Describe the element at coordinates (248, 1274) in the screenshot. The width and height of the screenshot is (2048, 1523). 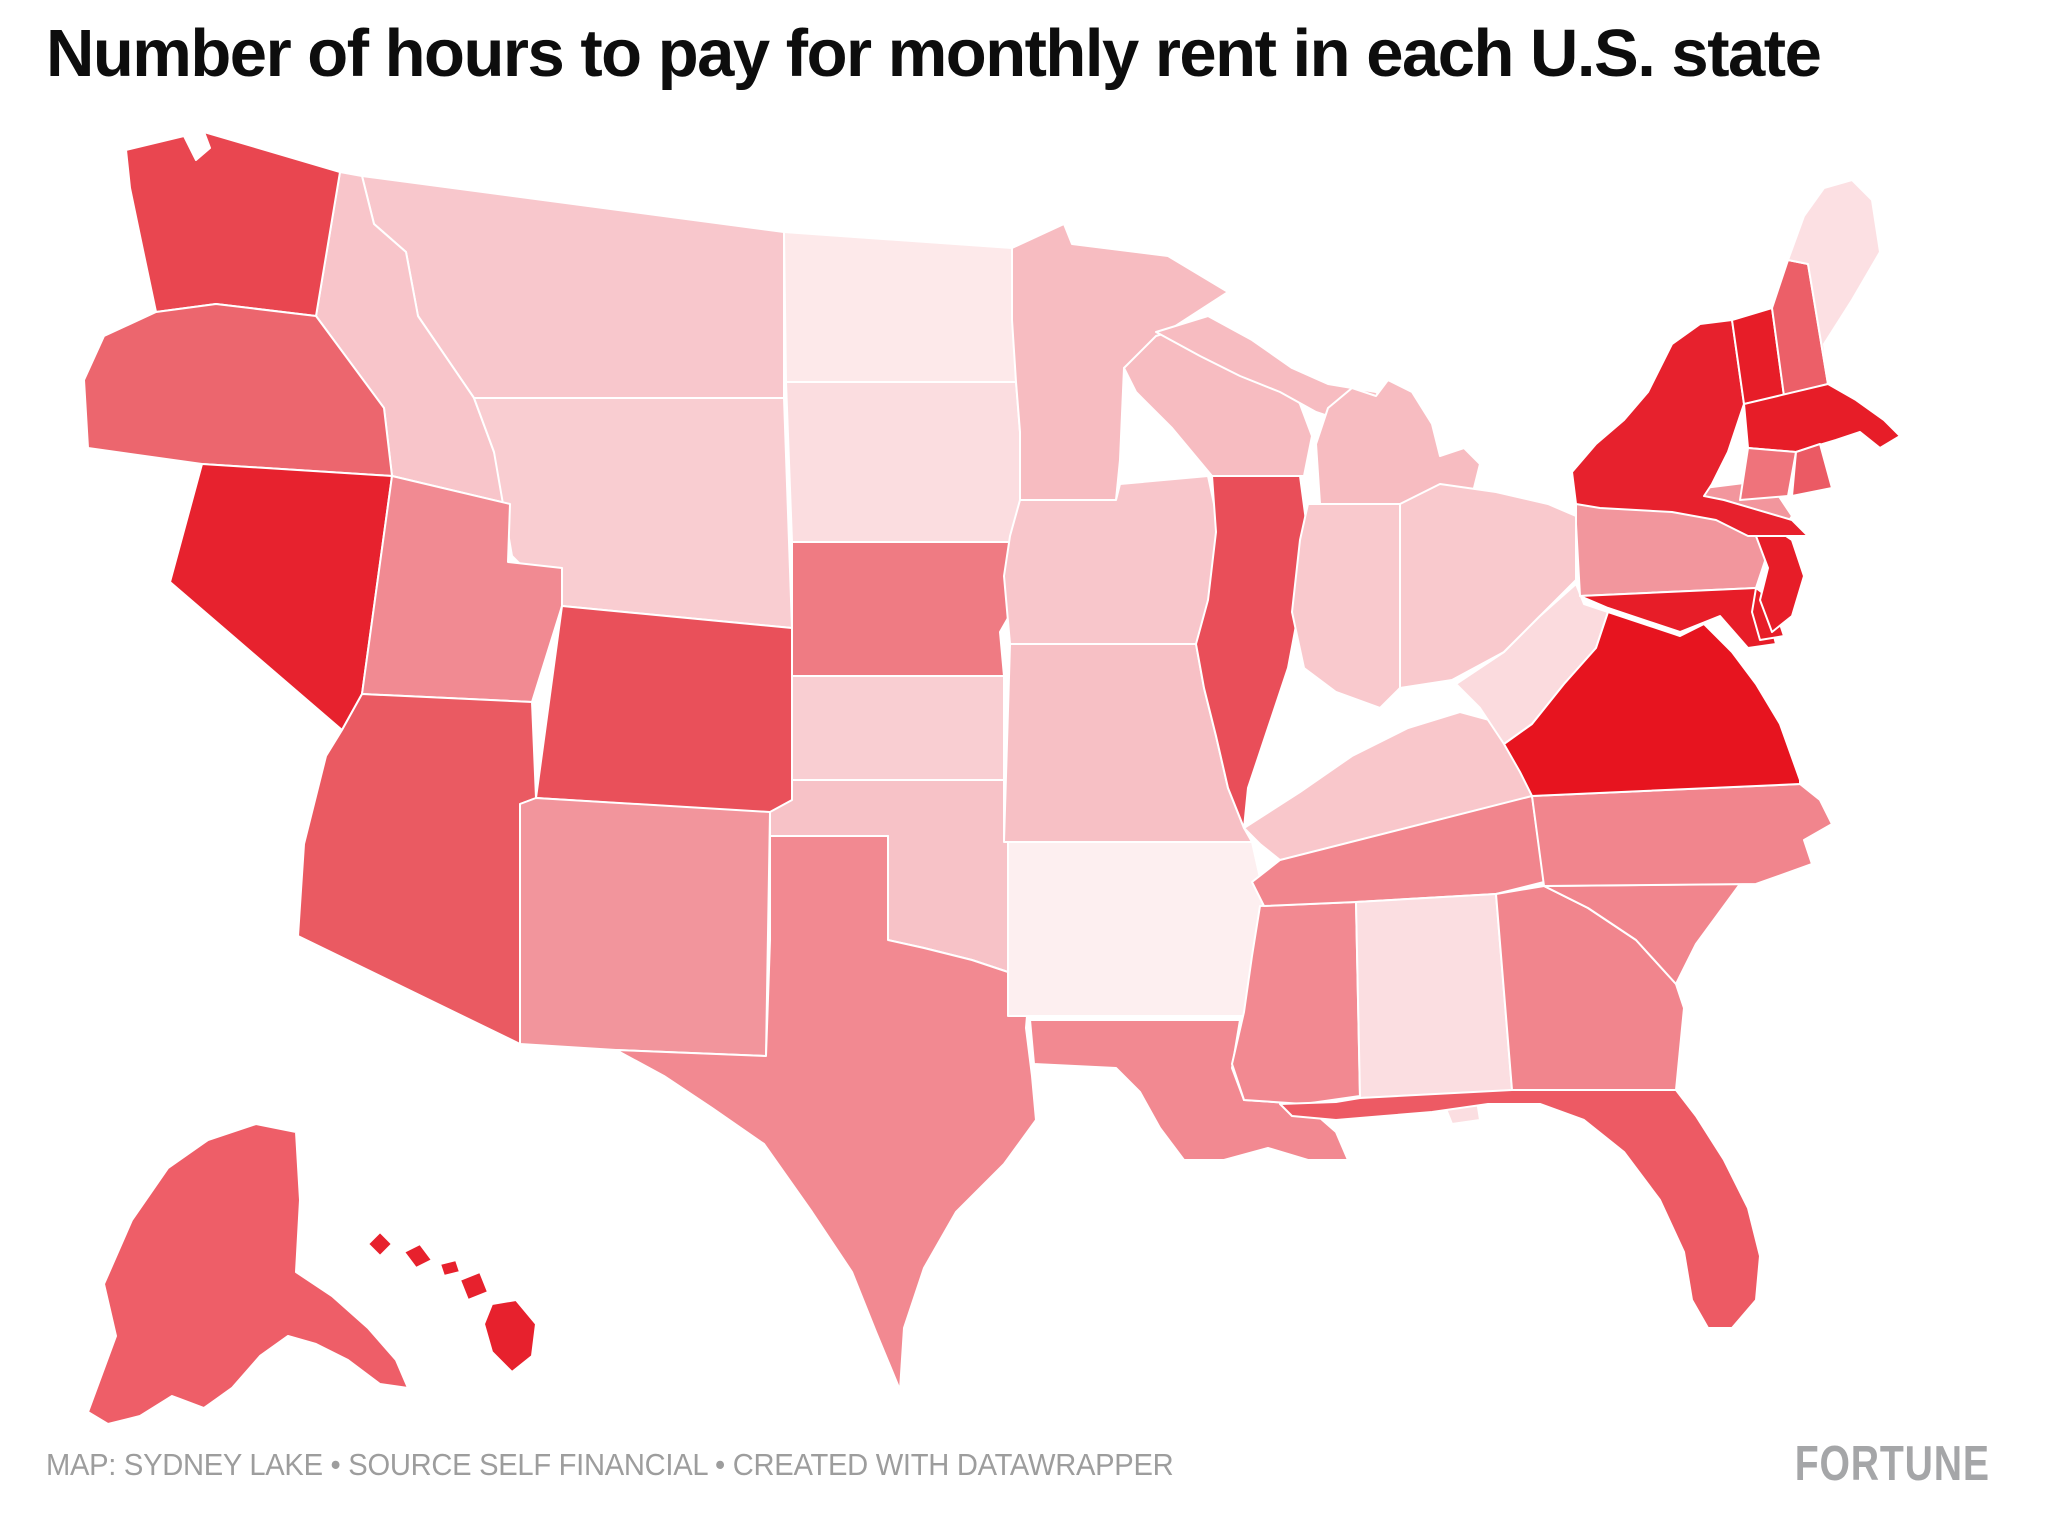
I see `state-ak: Alaska` at that location.